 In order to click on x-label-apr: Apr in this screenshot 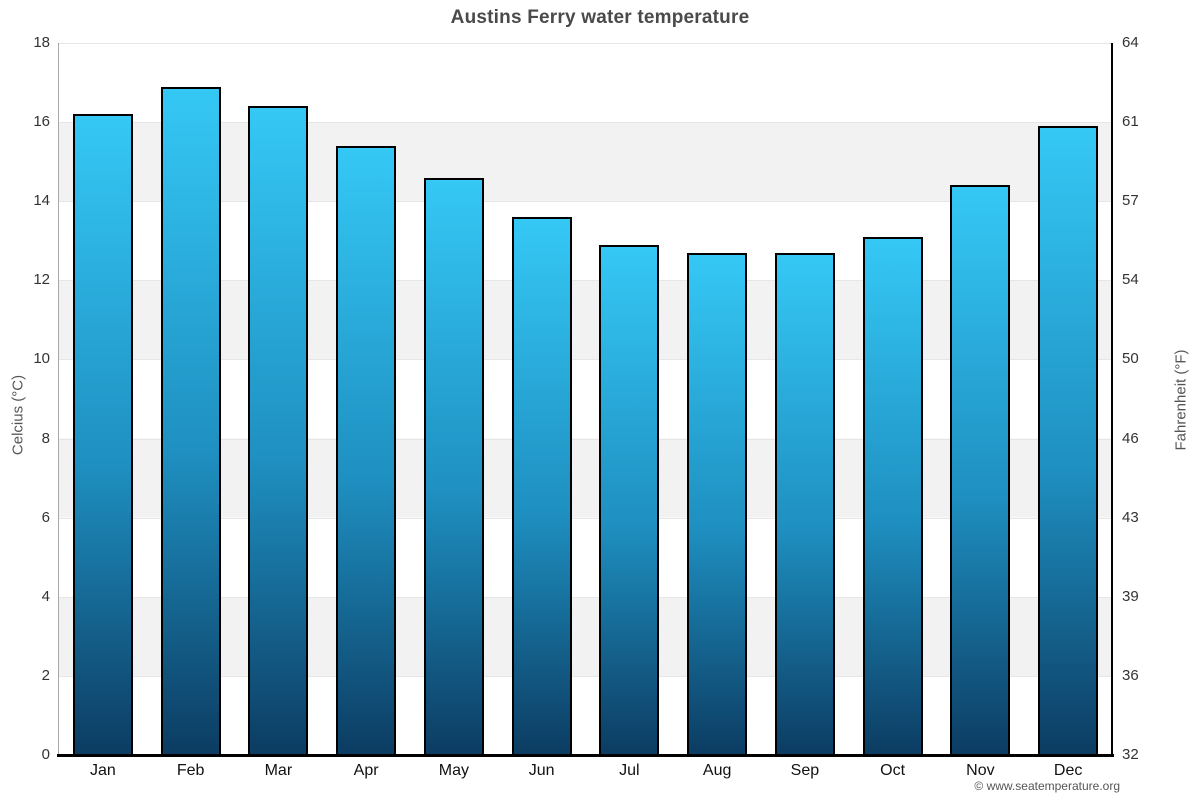, I will do `click(366, 770)`.